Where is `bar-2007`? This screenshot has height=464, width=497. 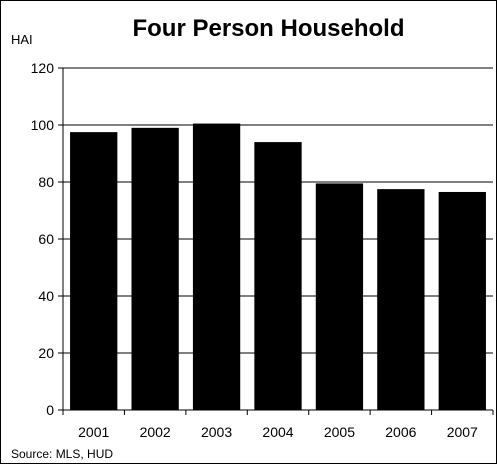 bar-2007 is located at coordinates (462, 300).